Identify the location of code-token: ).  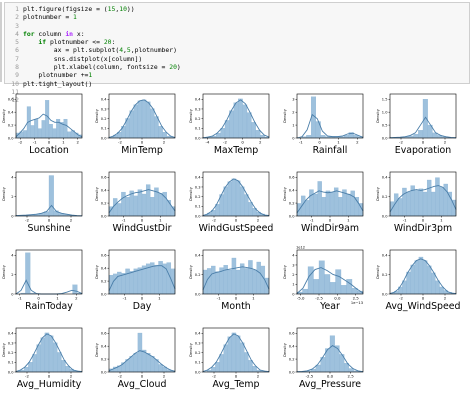
(179, 67).